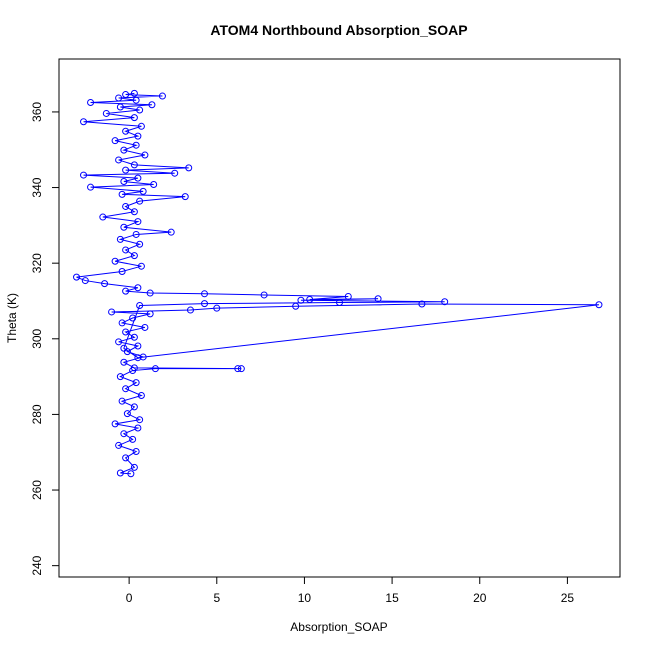 This screenshot has height=650, width=650. I want to click on y-tick-label: 260, so click(37, 490).